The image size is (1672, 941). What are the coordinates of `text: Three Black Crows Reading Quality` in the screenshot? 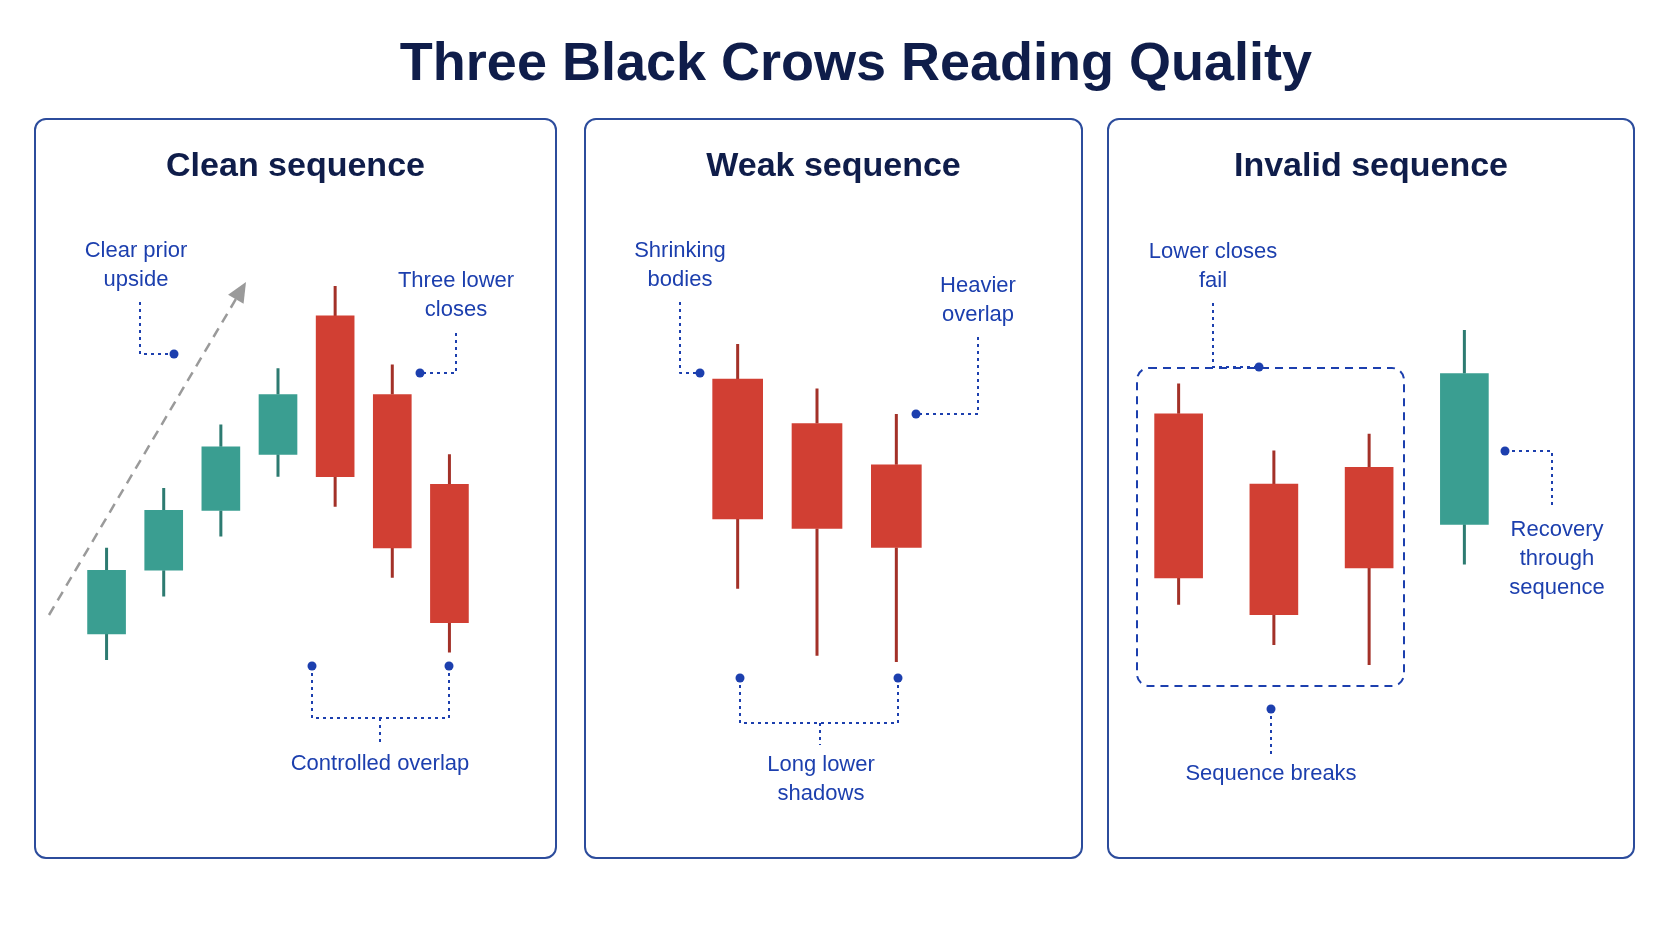 It's located at (856, 61).